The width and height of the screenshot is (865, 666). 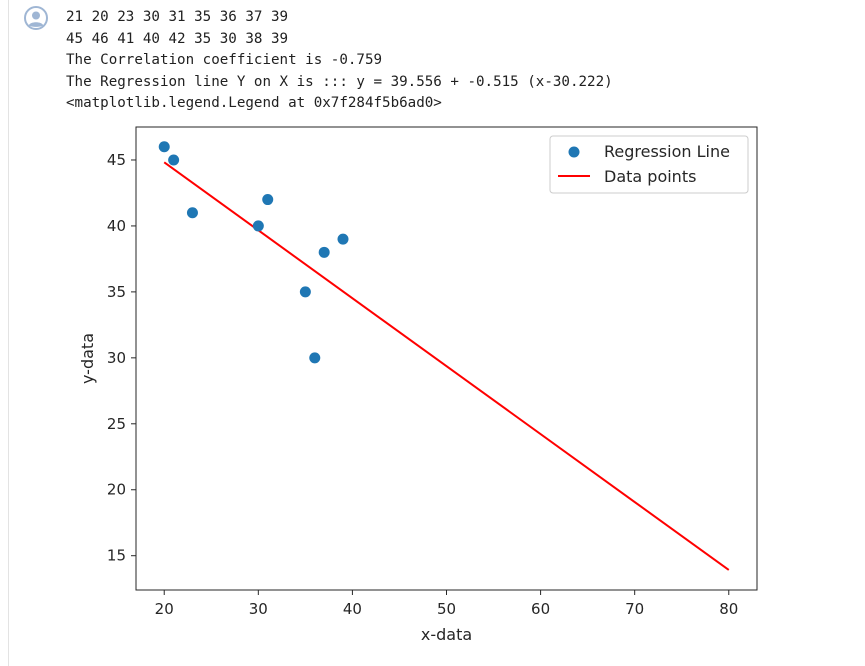 I want to click on x-tick-label: 50, so click(x=446, y=609).